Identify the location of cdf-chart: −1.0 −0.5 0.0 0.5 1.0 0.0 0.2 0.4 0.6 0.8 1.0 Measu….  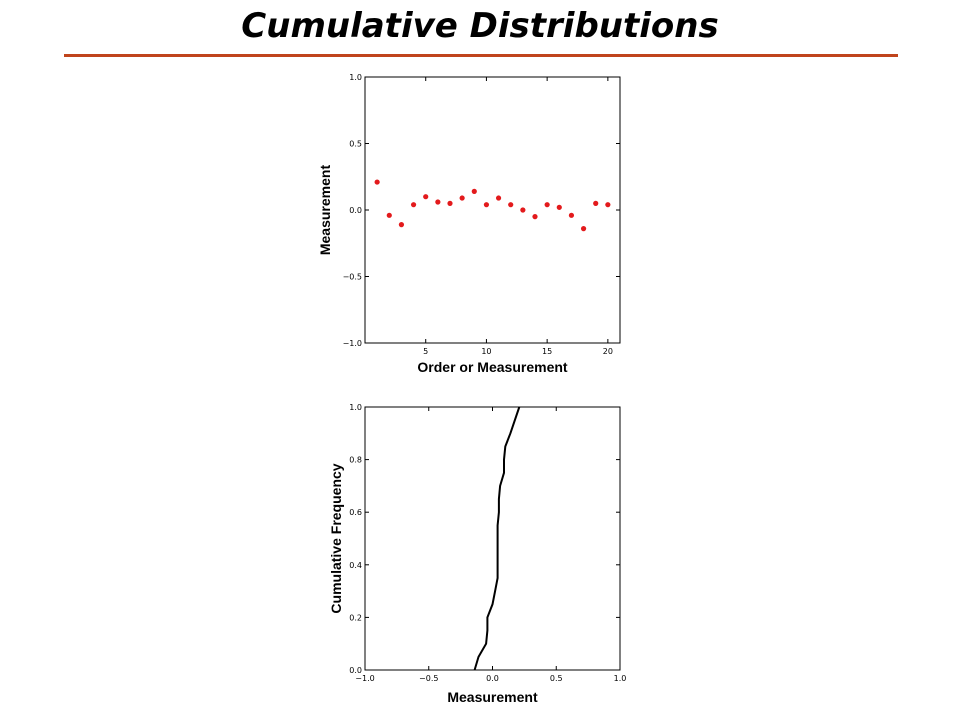
(477, 554).